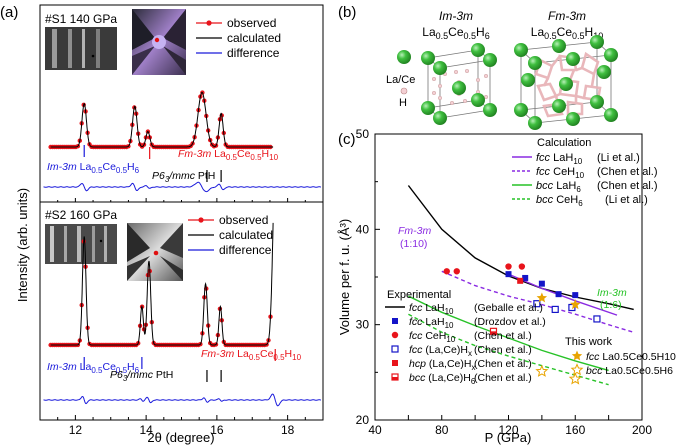 The width and height of the screenshot is (686, 445). What do you see at coordinates (639, 371) in the screenshot?
I see `this-work-legend-name: La0.5Ce0.5H6` at bounding box center [639, 371].